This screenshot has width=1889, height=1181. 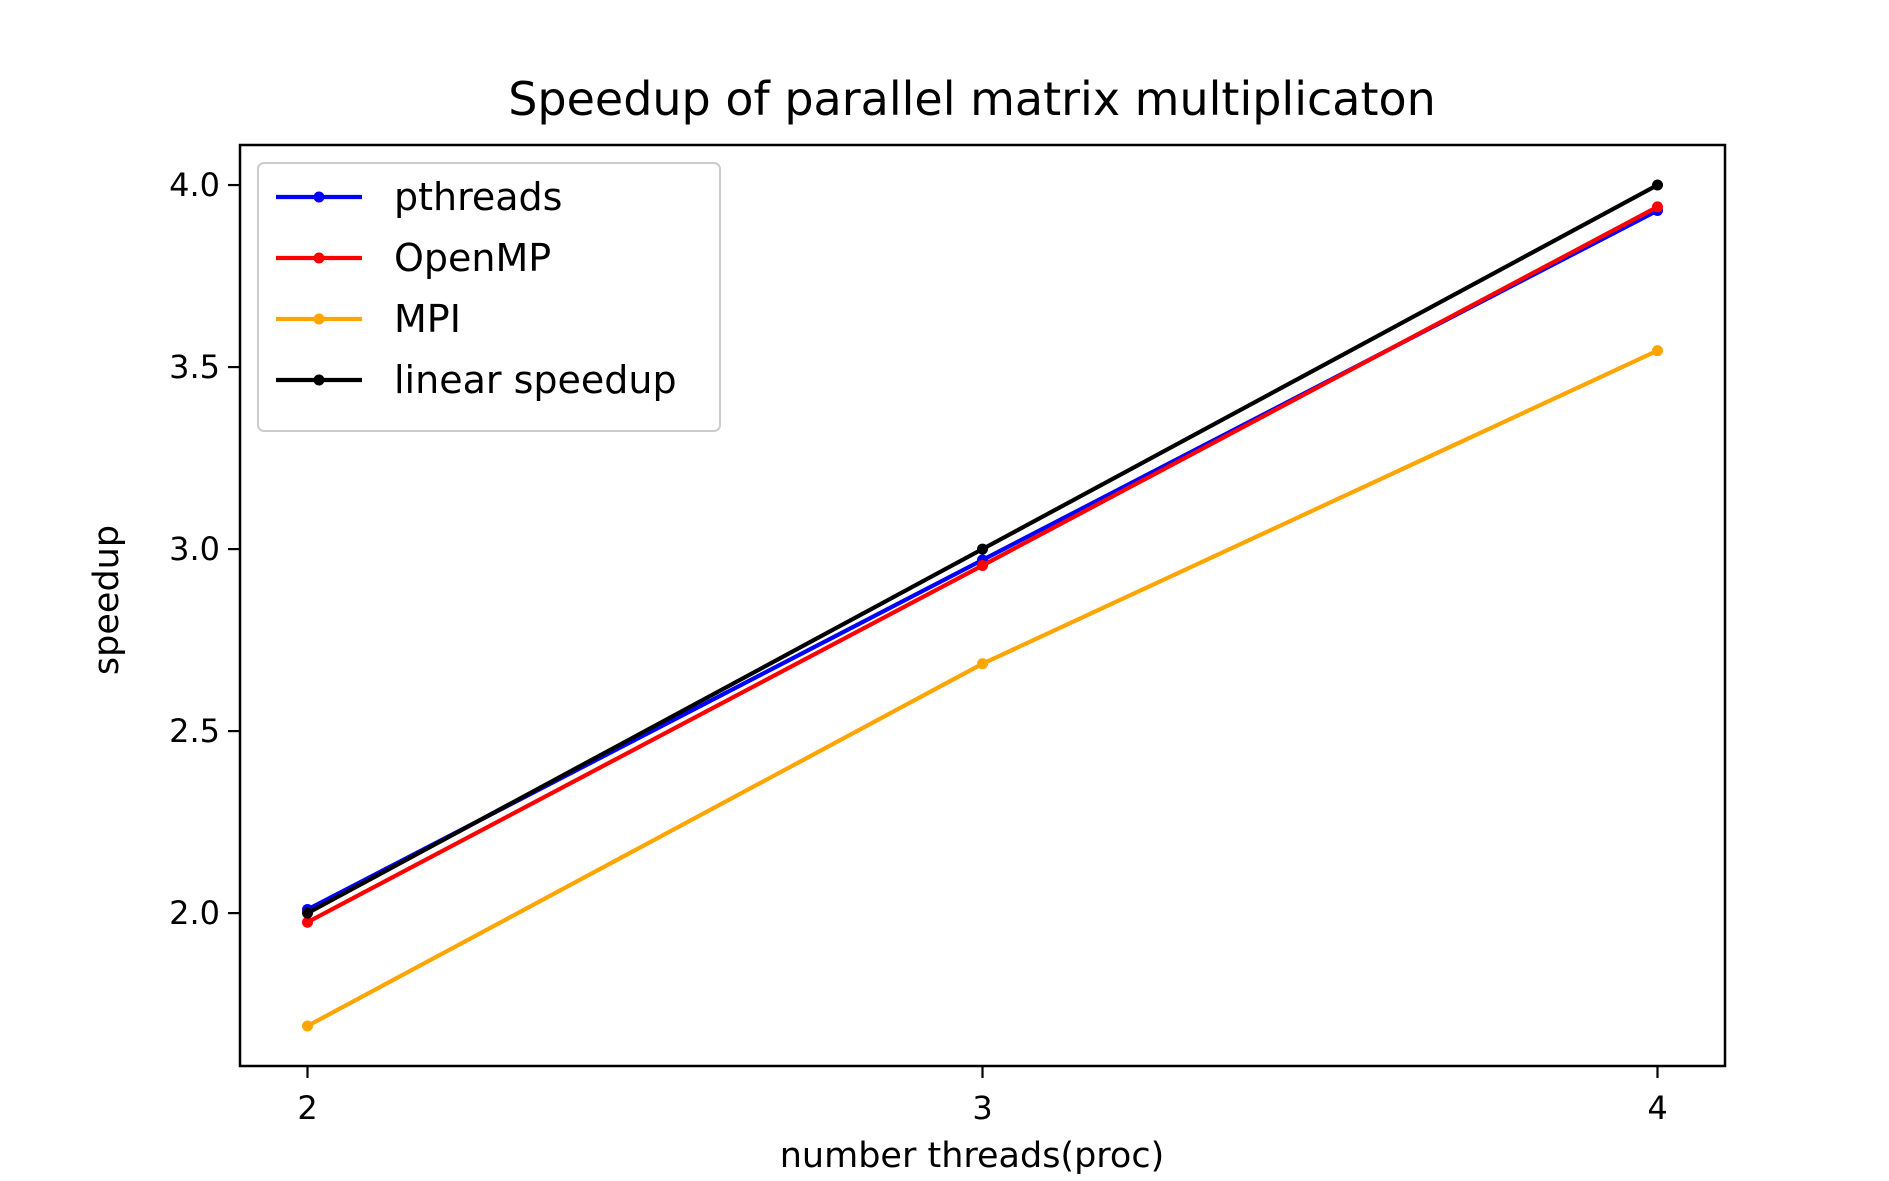 I want to click on legend-label-mpi: MPI, so click(x=427, y=319).